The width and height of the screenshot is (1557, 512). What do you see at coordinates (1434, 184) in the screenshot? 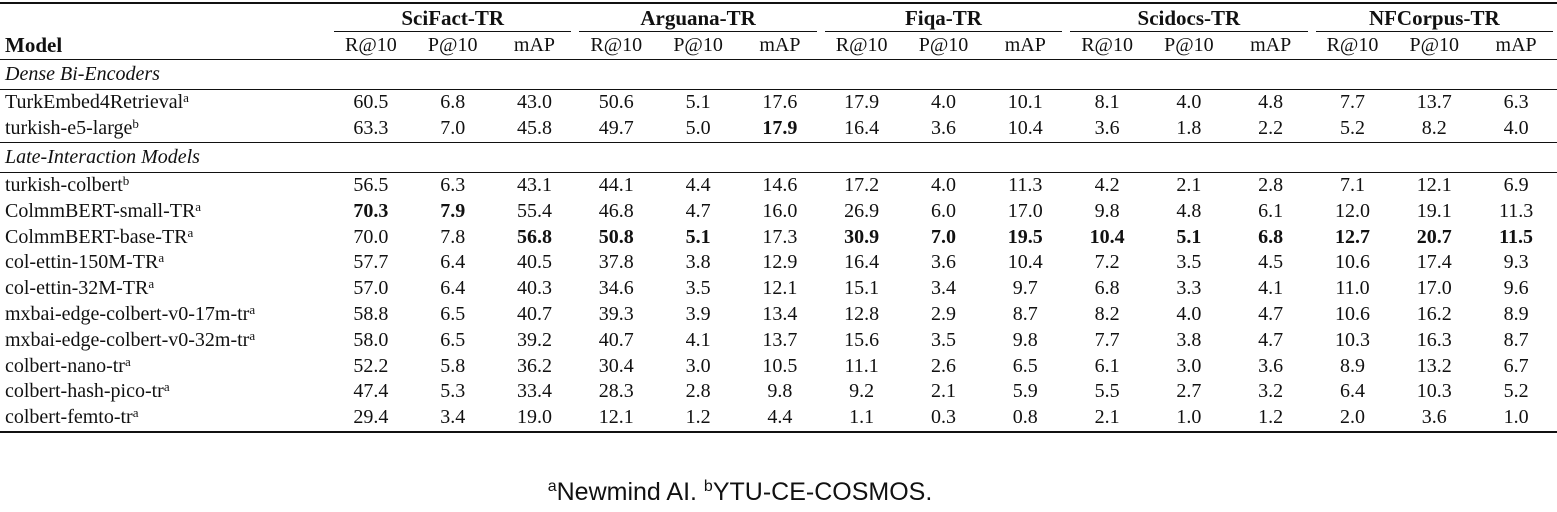
I see `score-cell: 12.1` at bounding box center [1434, 184].